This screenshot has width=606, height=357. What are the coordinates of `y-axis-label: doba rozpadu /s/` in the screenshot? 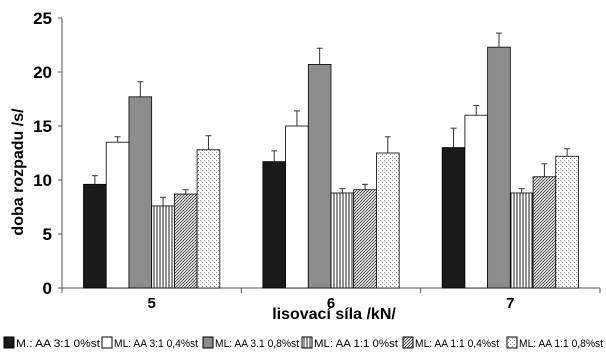 It's located at (18, 172).